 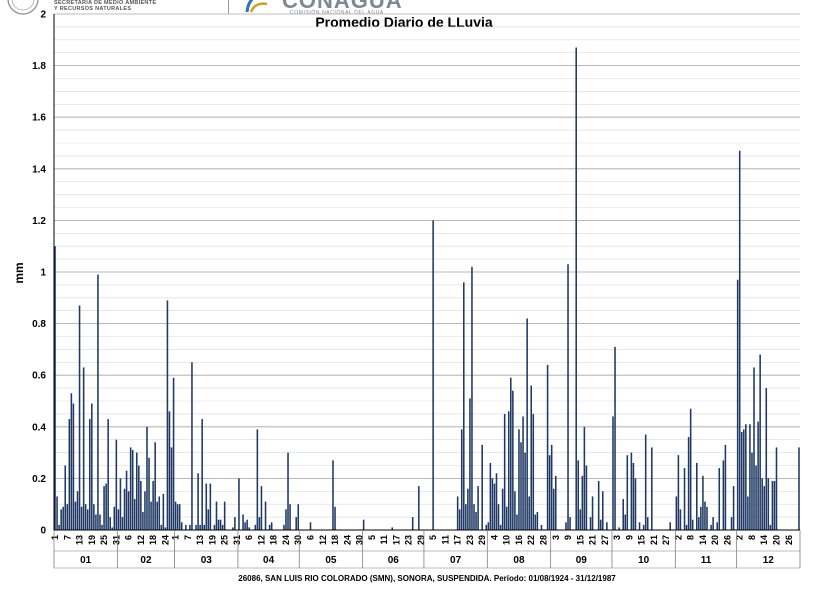 What do you see at coordinates (39, 66) in the screenshot?
I see `y-tick-label: 1.8` at bounding box center [39, 66].